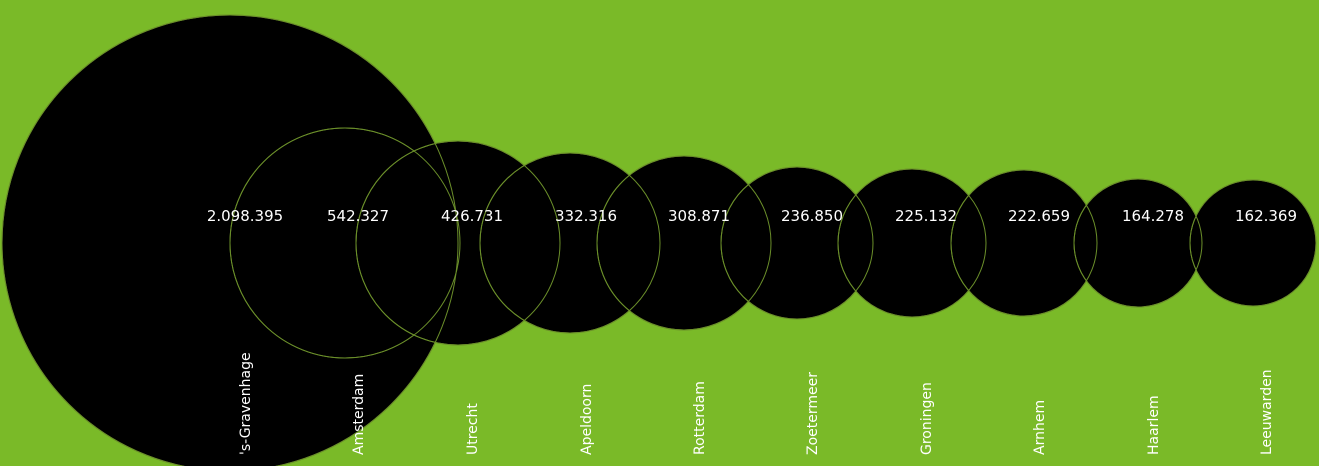 The width and height of the screenshot is (1319, 466). I want to click on value-label-7: 222.659, so click(1039, 216).